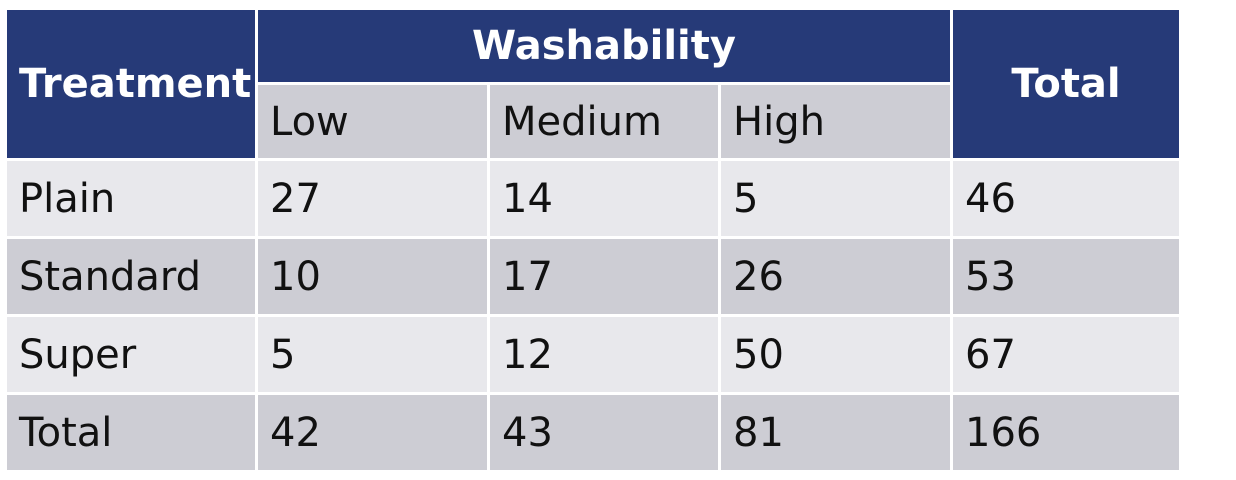 This screenshot has width=1236, height=480. Describe the element at coordinates (835, 198) in the screenshot. I see `cell-high: 5` at that location.